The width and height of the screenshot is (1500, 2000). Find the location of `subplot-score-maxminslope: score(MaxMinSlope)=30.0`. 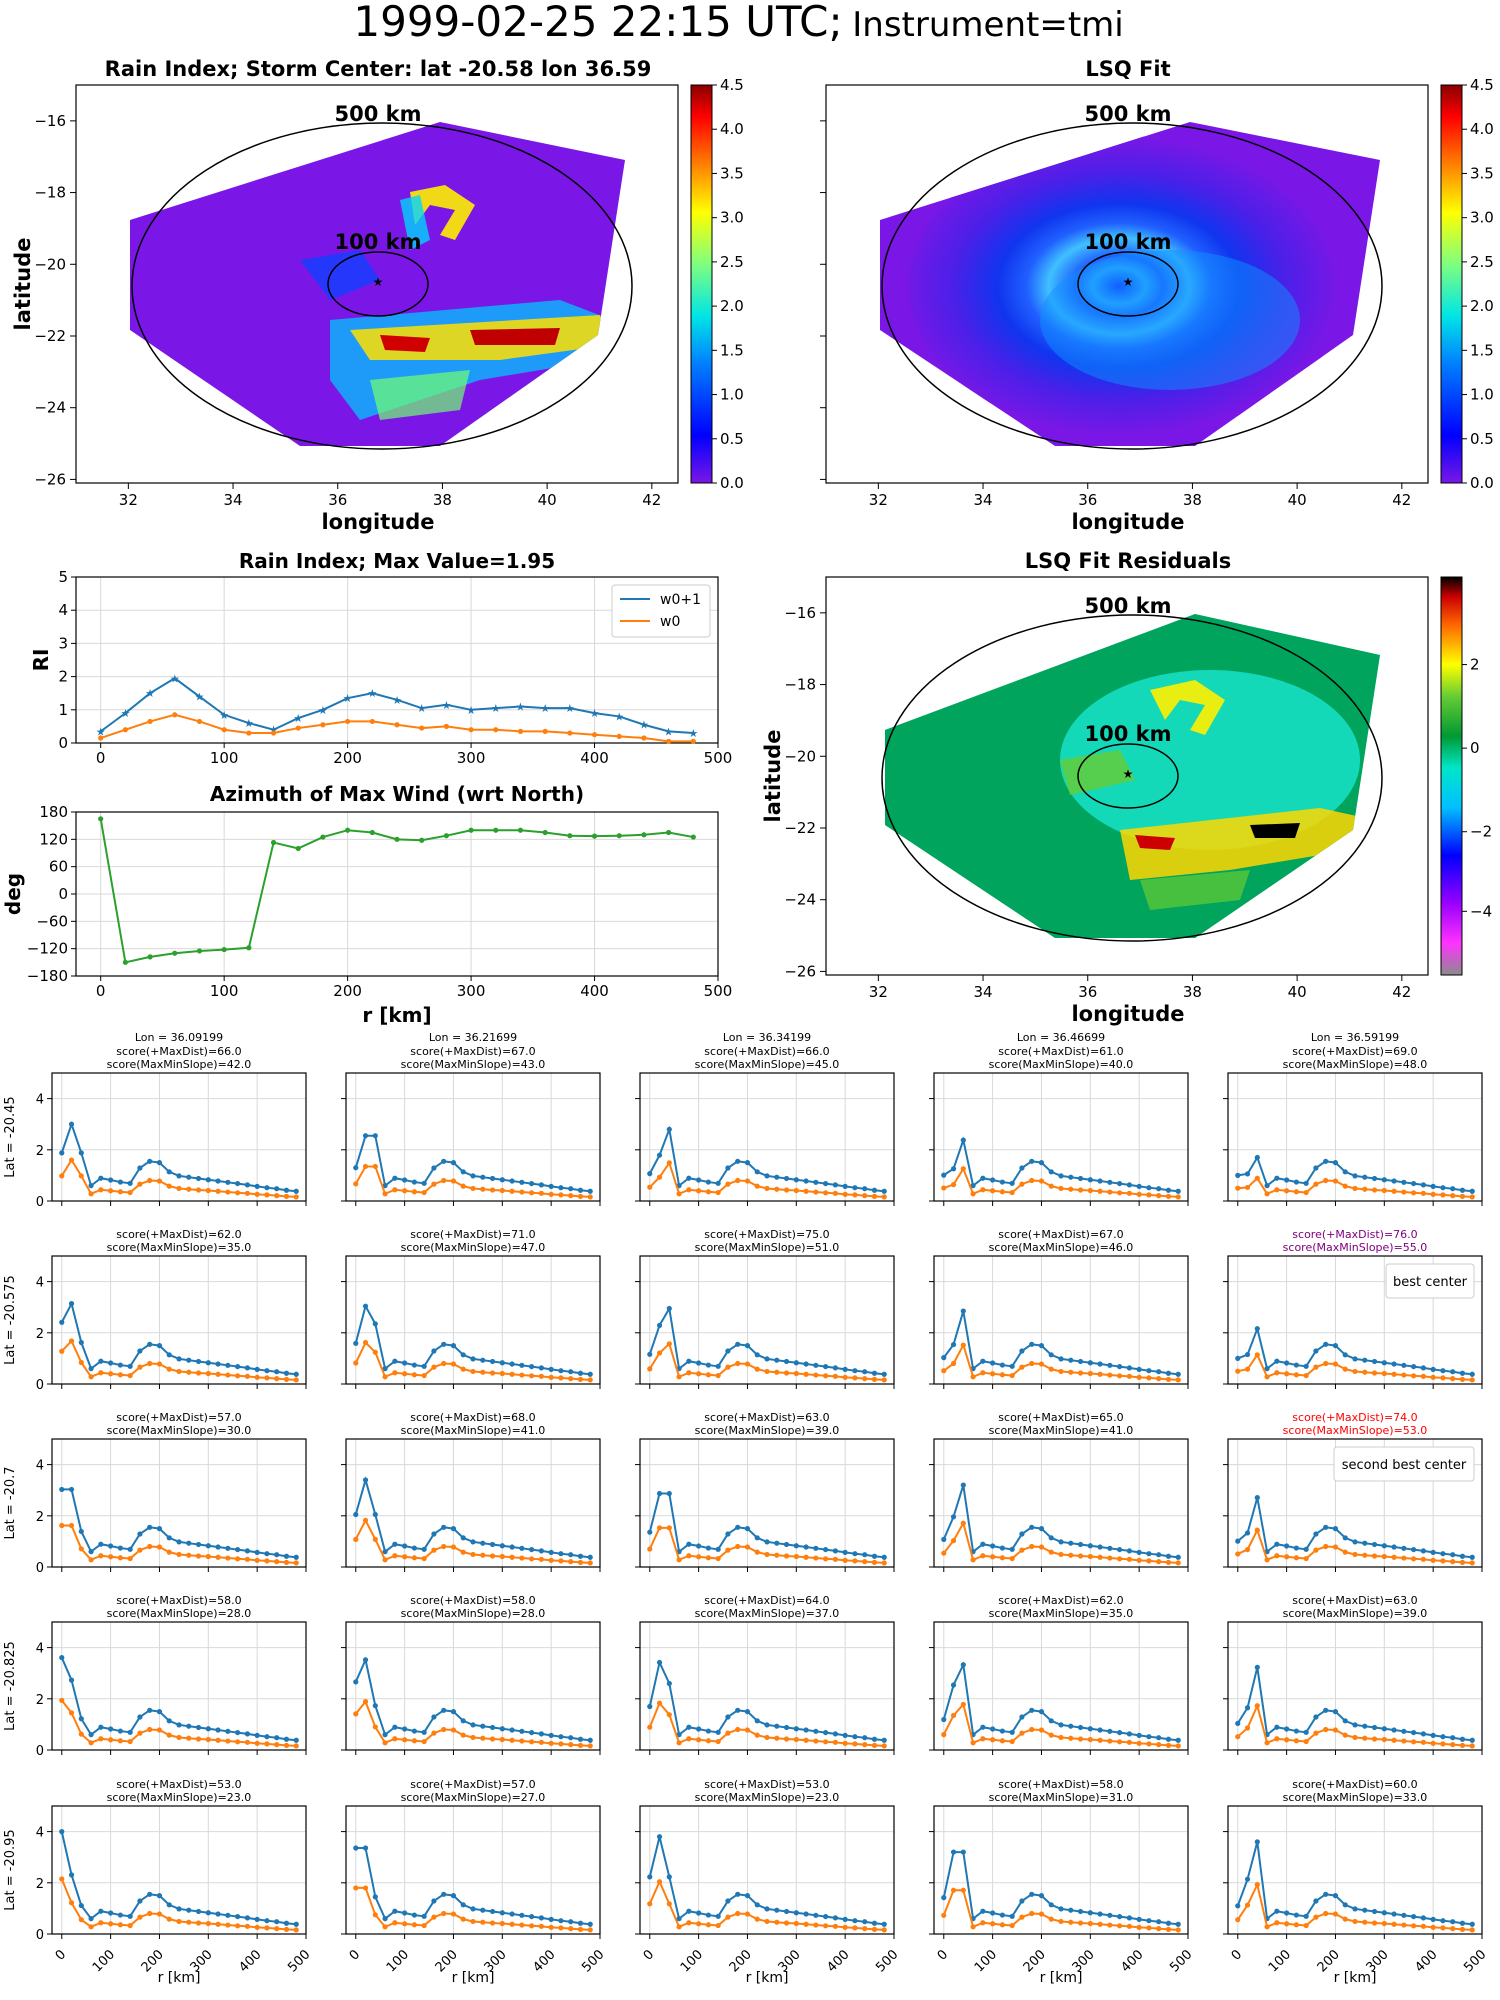

subplot-score-maxminslope: score(MaxMinSlope)=30.0 is located at coordinates (179, 1430).